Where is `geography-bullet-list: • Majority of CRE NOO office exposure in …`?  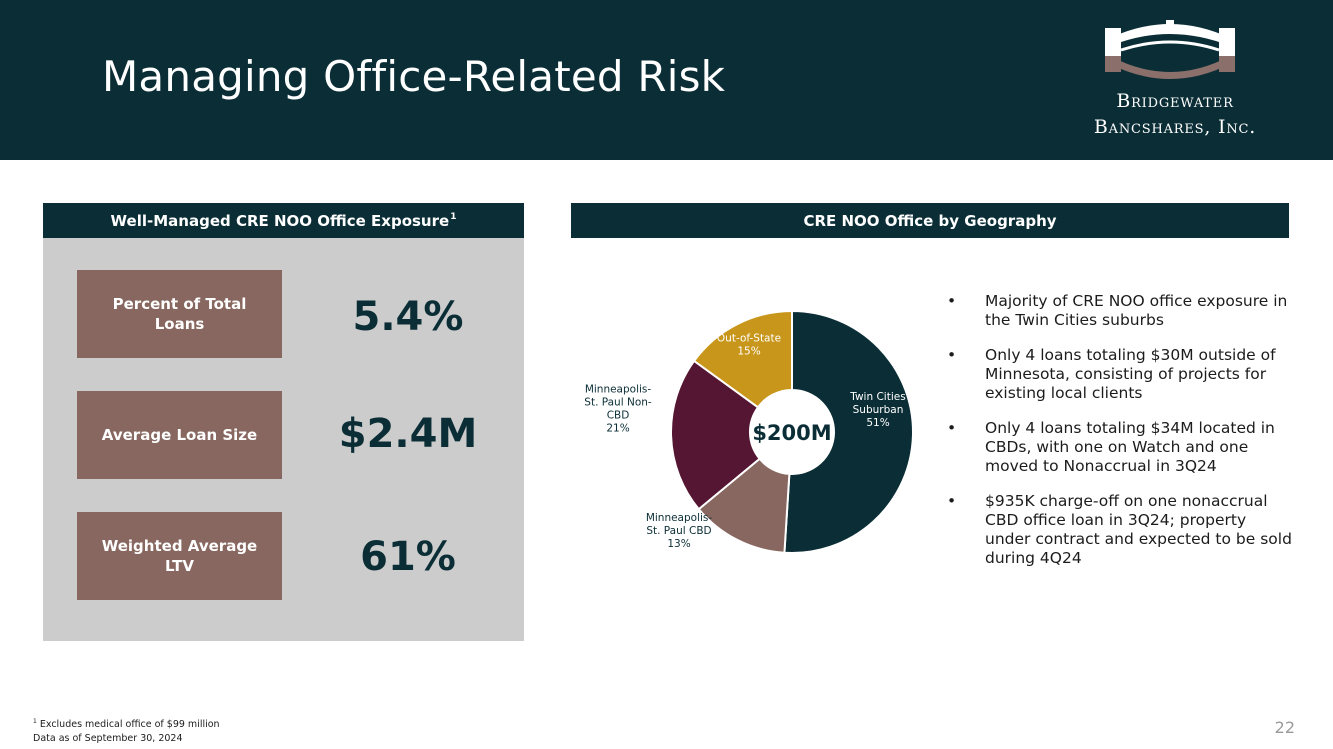
geography-bullet-list: • Majority of CRE NOO office exposure in … is located at coordinates (1120, 438).